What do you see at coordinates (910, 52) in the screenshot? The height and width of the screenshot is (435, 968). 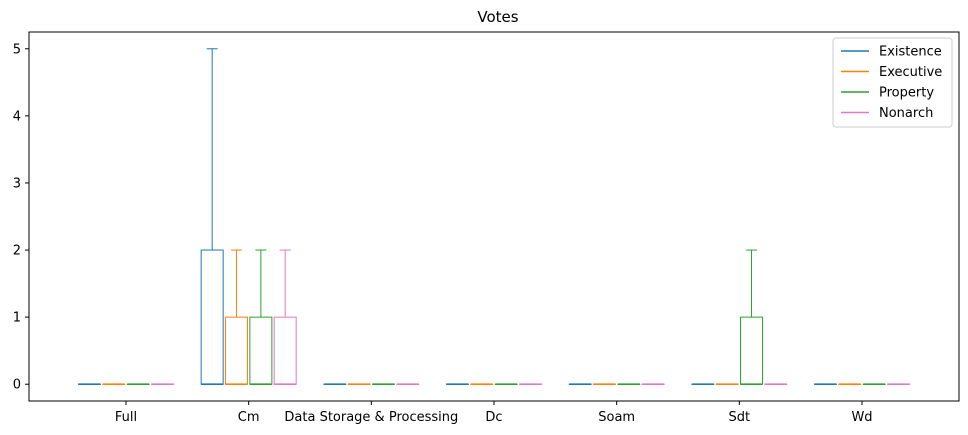 I see `legend-label: Existence` at bounding box center [910, 52].